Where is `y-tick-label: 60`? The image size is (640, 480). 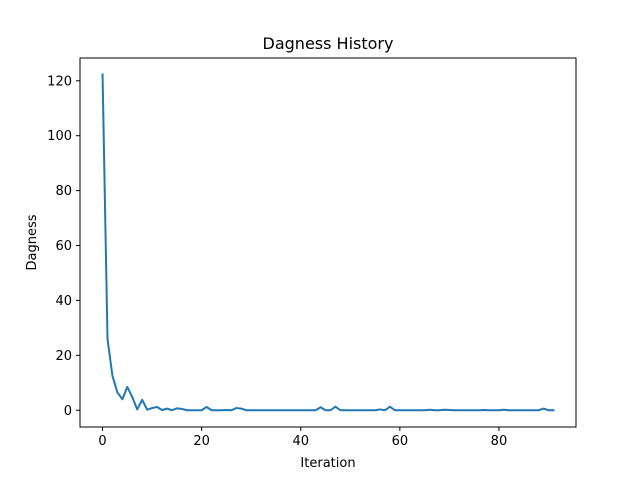
y-tick-label: 60 is located at coordinates (63, 246).